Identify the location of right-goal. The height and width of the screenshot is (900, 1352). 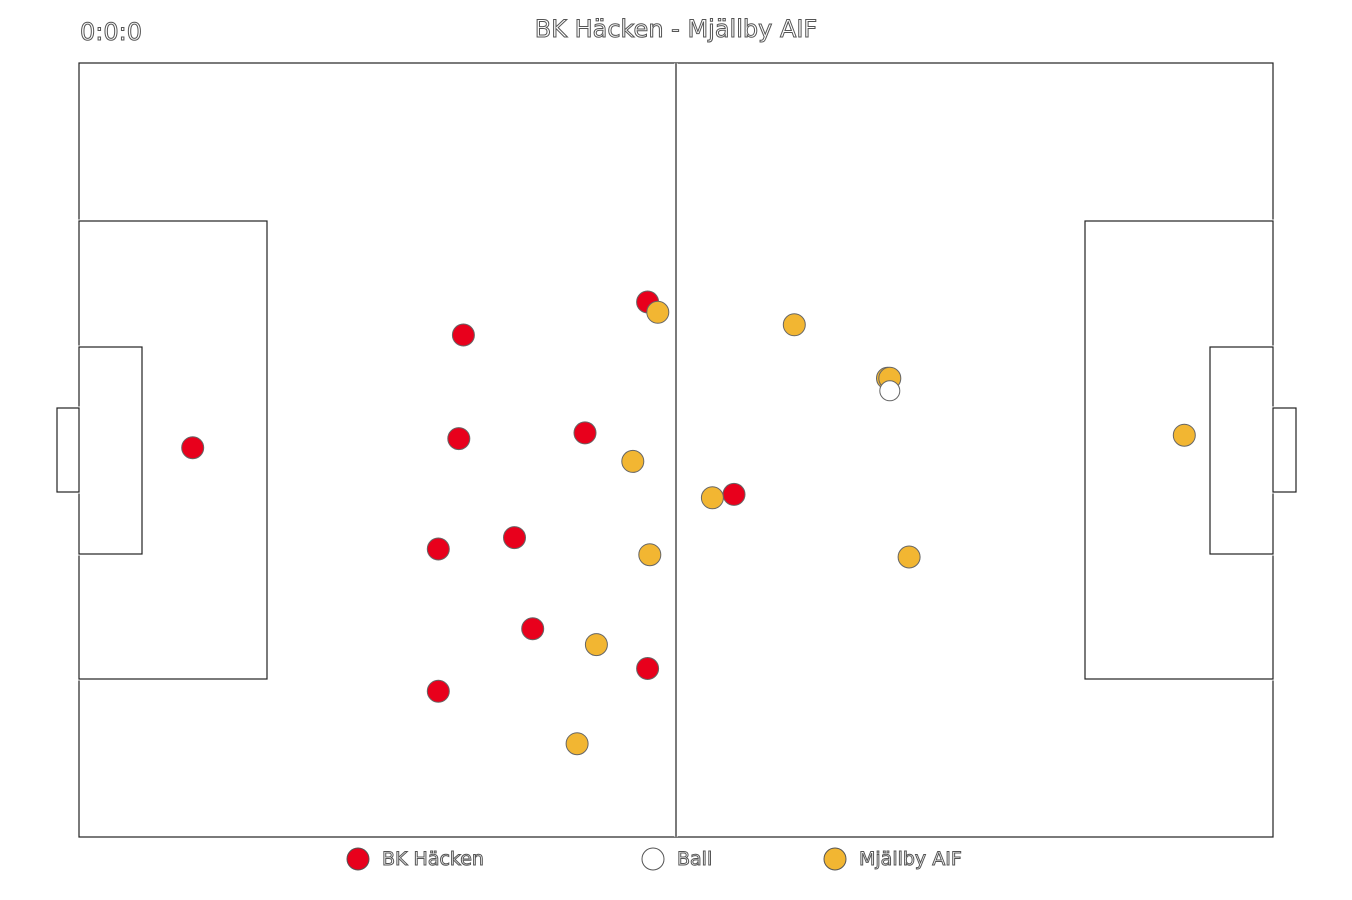
(1284, 450).